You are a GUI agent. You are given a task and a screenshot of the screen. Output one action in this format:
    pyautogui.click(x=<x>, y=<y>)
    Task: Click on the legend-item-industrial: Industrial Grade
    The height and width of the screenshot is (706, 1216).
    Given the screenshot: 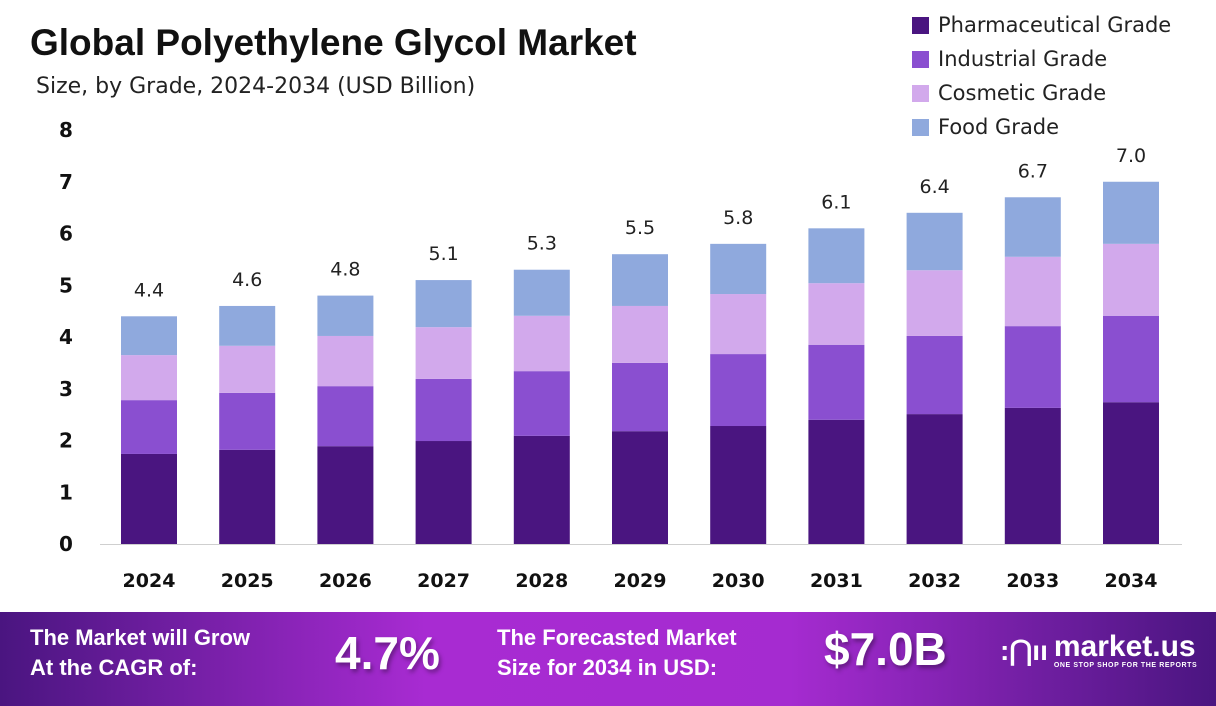 What is the action you would take?
    pyautogui.click(x=1041, y=59)
    